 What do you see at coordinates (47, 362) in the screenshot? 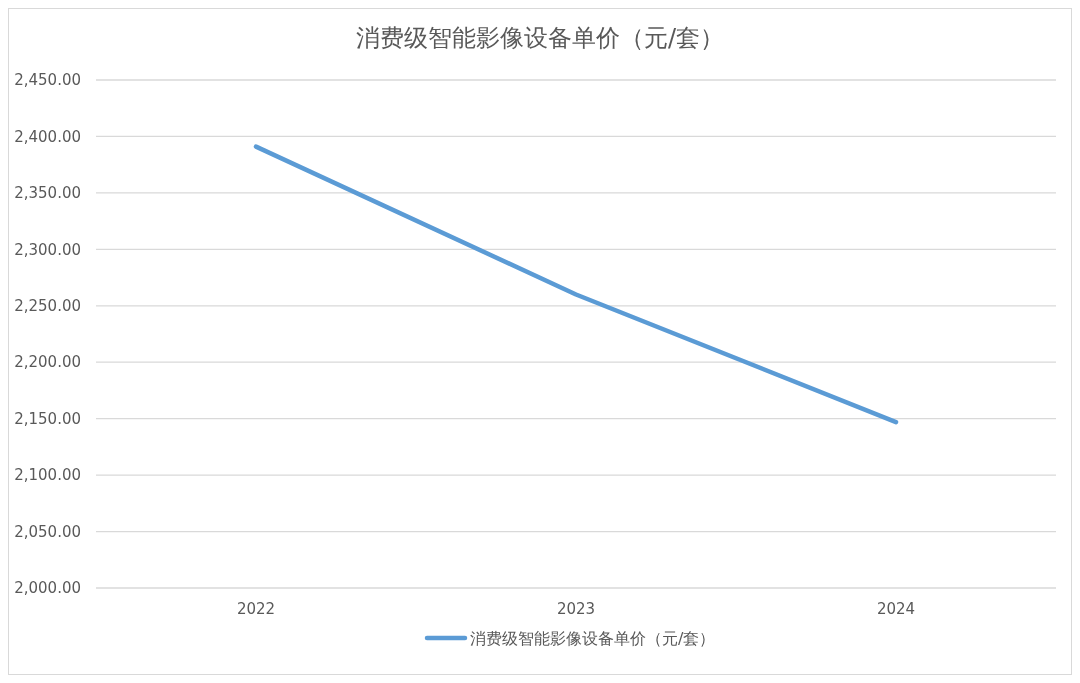
I see `y-tick-label: 2,200.00` at bounding box center [47, 362].